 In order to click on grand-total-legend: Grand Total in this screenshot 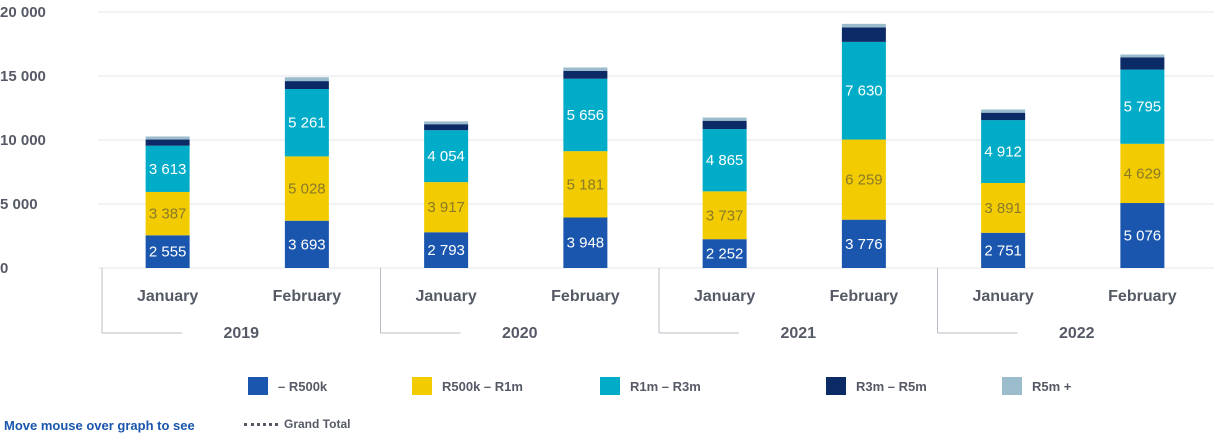, I will do `click(297, 424)`.